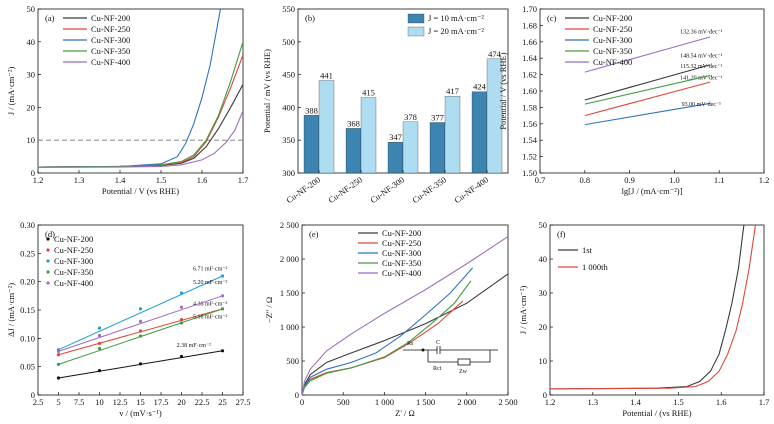 This screenshot has height=424, width=774. Describe the element at coordinates (289, 293) in the screenshot. I see `y-tick-label: 1 500` at that location.